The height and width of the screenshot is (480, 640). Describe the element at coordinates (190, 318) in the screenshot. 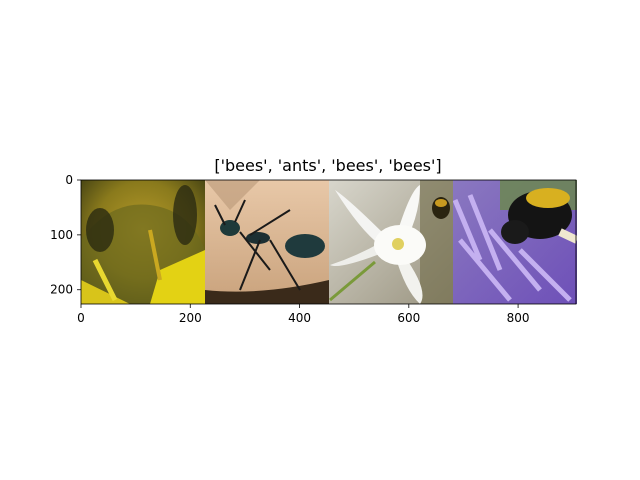

I see `x-tick-label: 200` at that location.